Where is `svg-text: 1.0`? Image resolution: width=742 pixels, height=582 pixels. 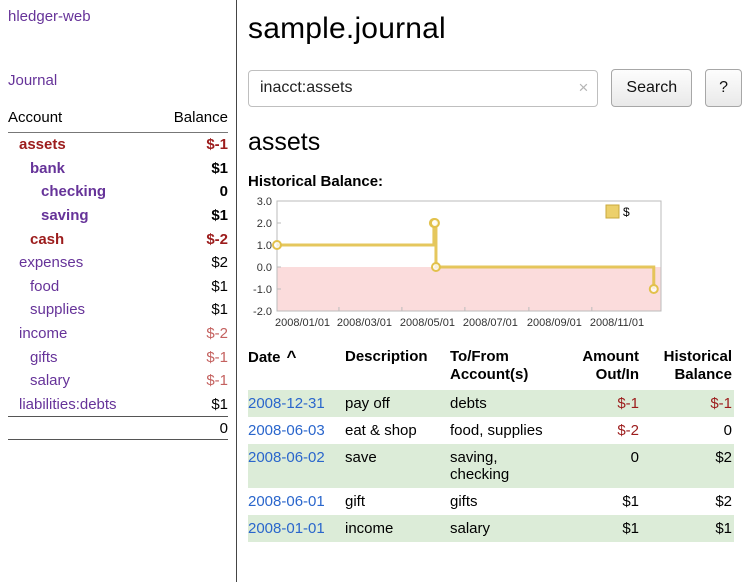
svg-text: 1.0 is located at coordinates (264, 246).